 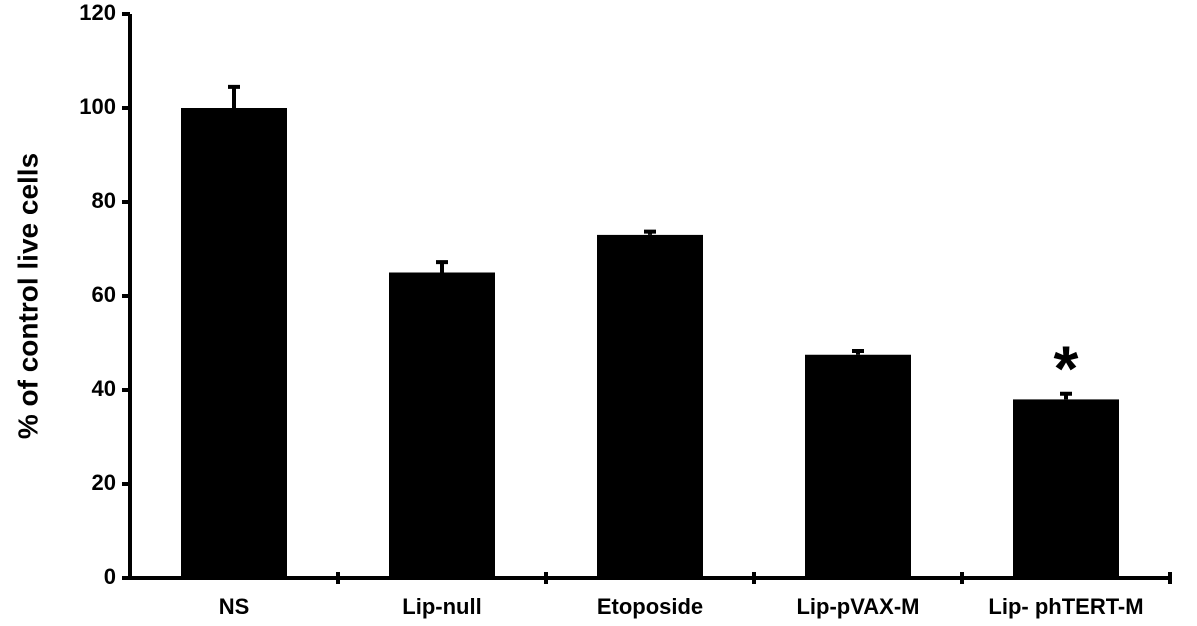 What do you see at coordinates (110, 576) in the screenshot?
I see `y-tick-label: 0` at bounding box center [110, 576].